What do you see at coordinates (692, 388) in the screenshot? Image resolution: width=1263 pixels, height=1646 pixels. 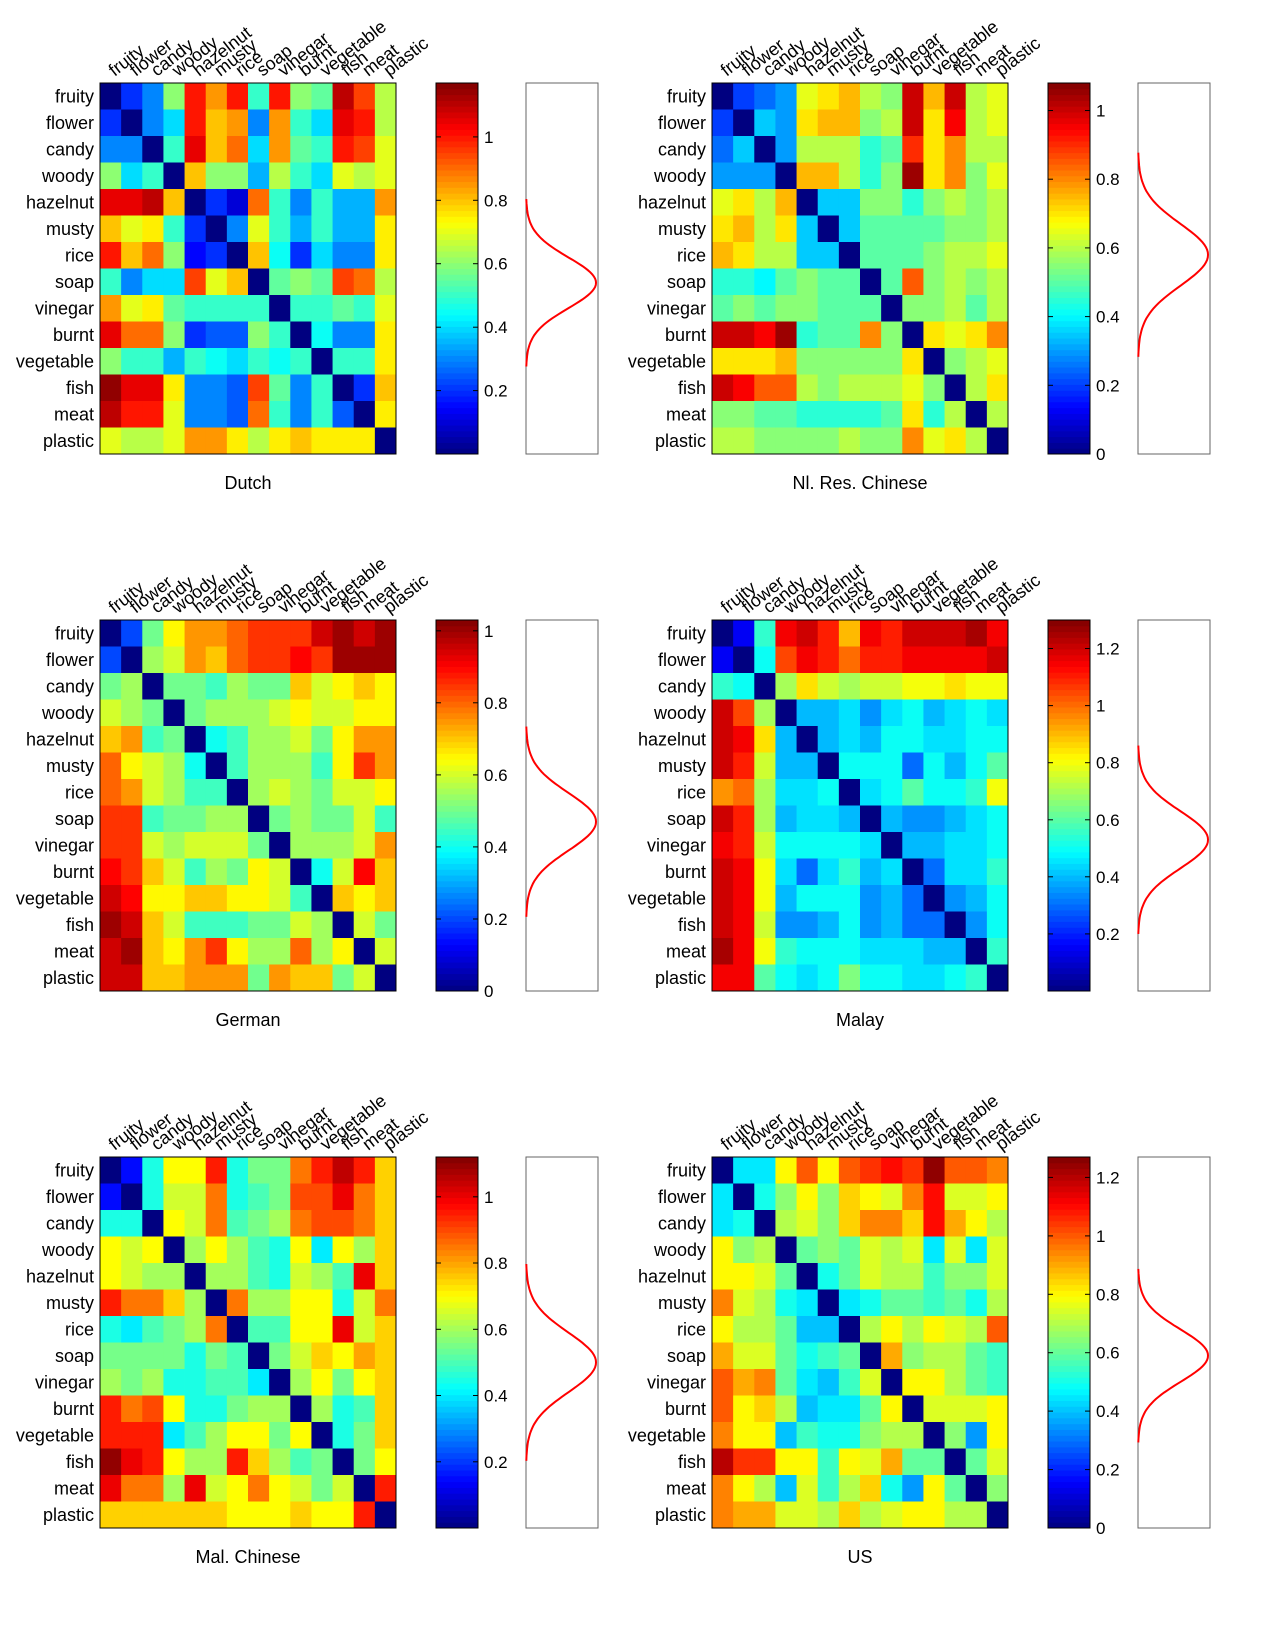 I see `row-label: fish` at bounding box center [692, 388].